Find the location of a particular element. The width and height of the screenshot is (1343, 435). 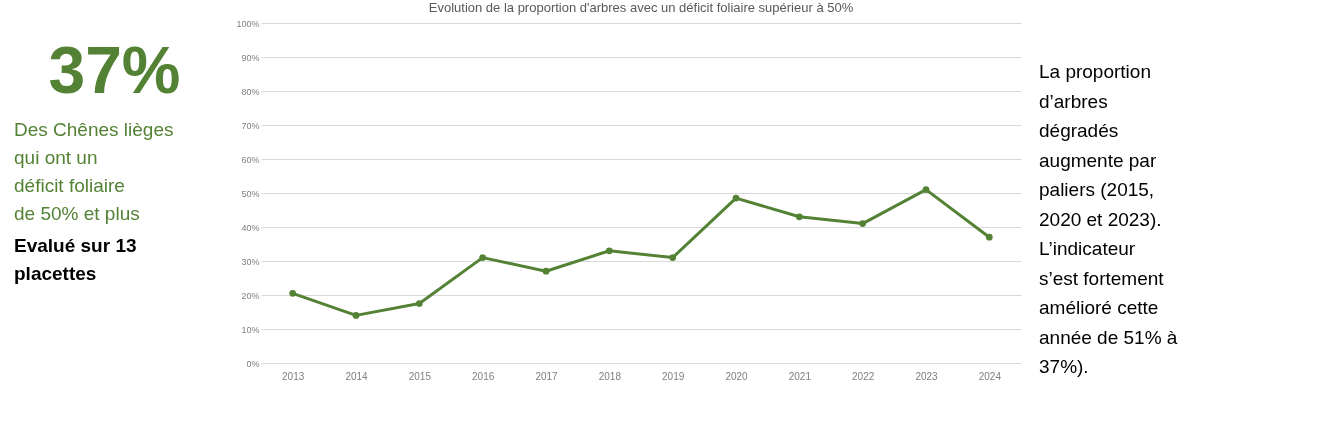

x-tick-label: 2014 is located at coordinates (357, 376).